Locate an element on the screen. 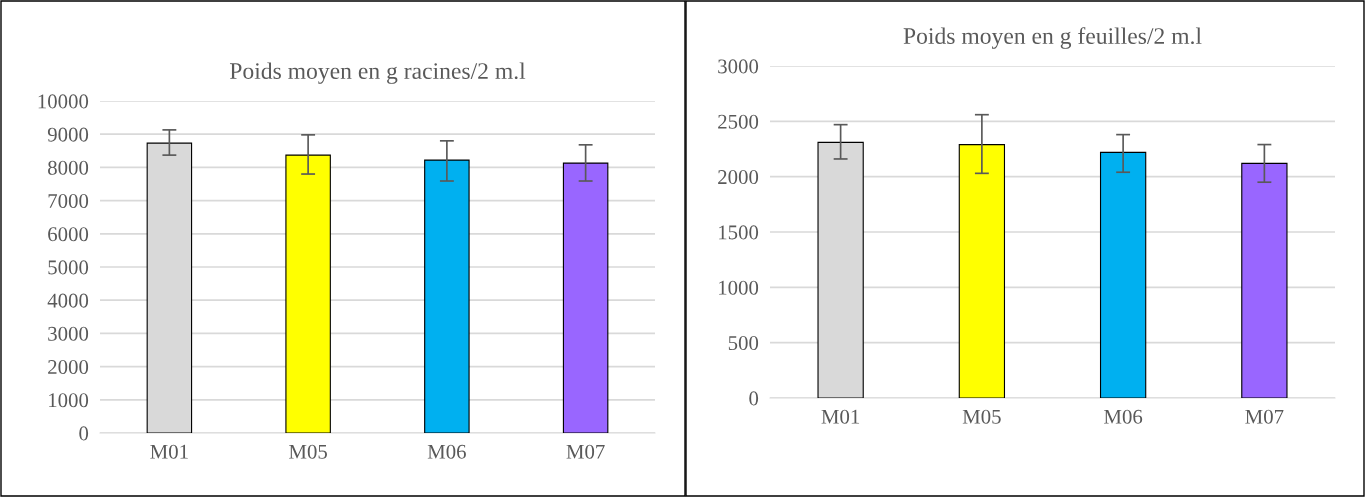 This screenshot has width=1366, height=497. chart-title: Poids moyen en g racines/2 m.l is located at coordinates (377, 73).